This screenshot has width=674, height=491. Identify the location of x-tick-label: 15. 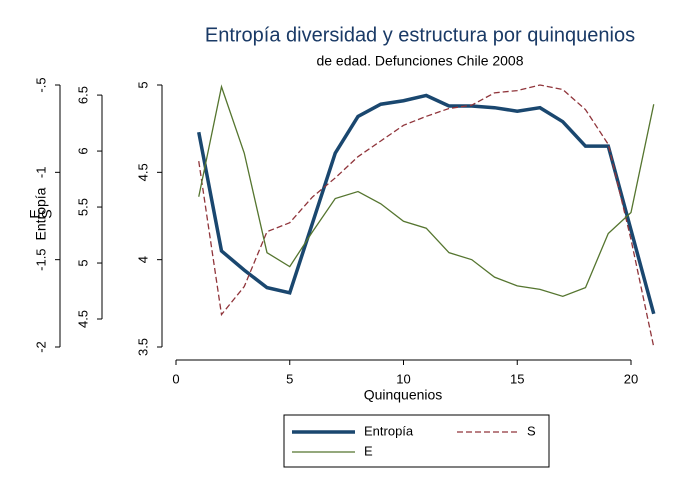
(517, 378).